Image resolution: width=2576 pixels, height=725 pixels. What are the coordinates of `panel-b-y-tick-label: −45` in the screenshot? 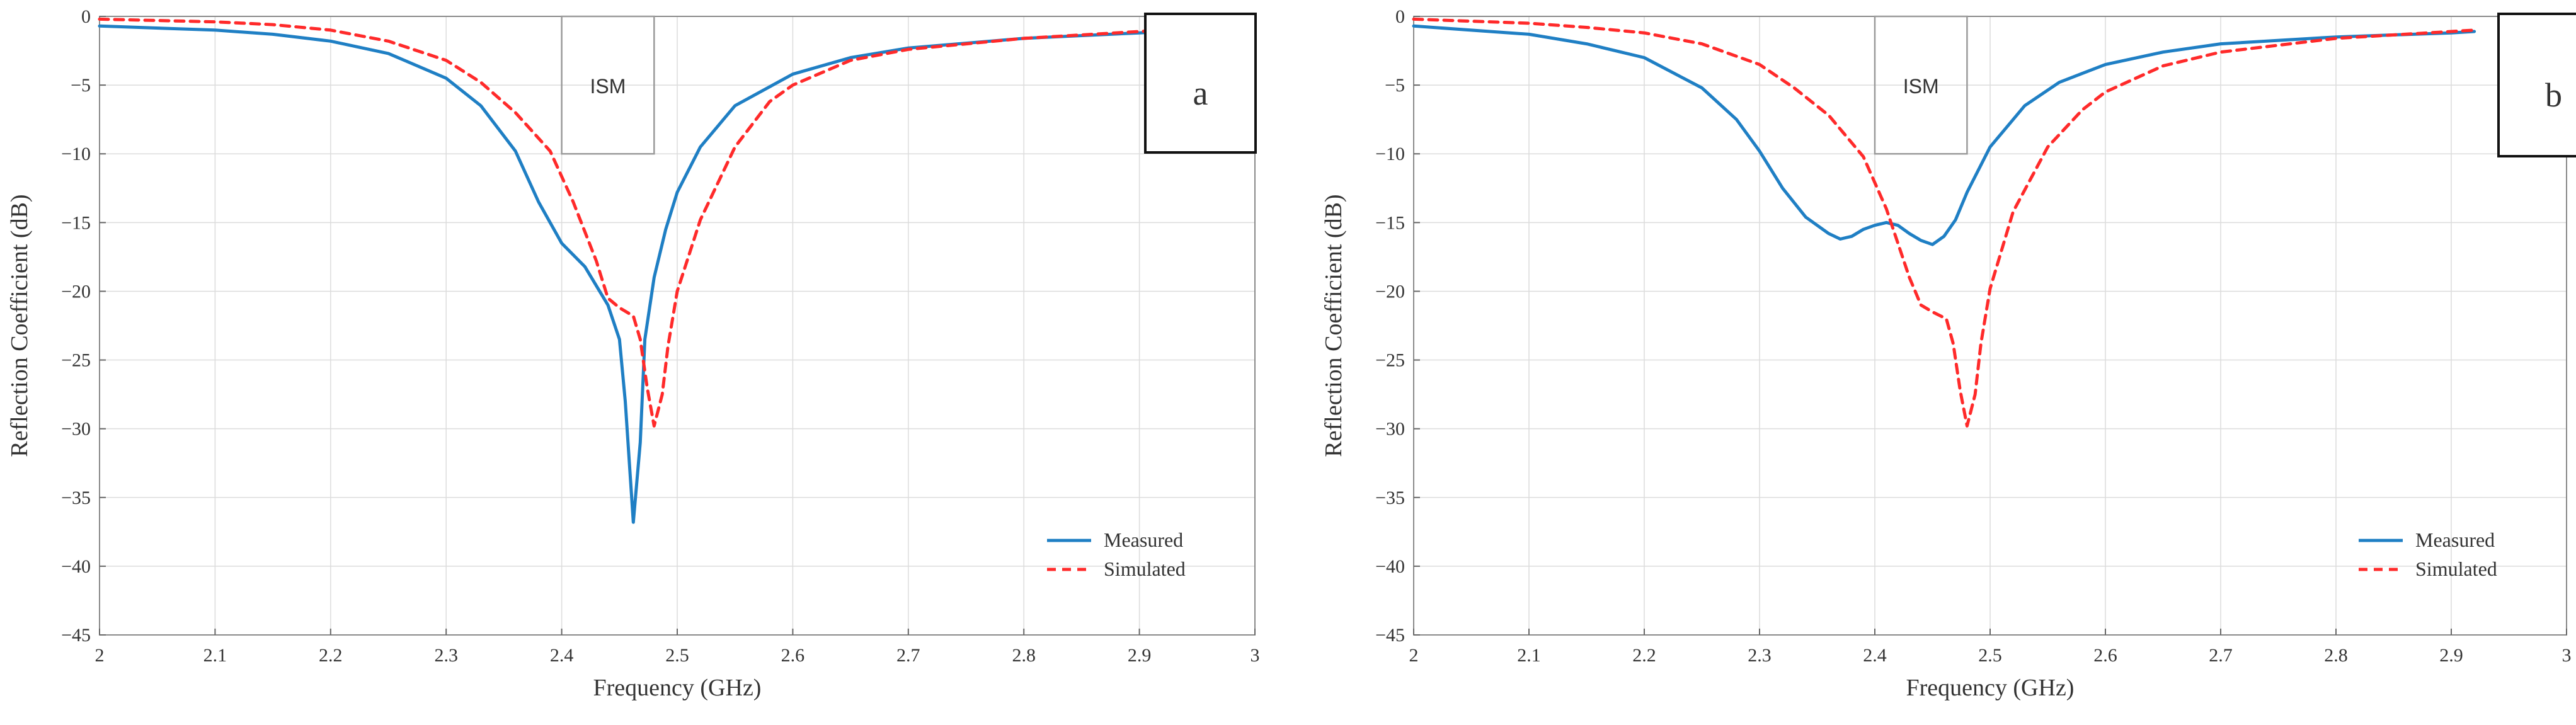 It's located at (1390, 636).